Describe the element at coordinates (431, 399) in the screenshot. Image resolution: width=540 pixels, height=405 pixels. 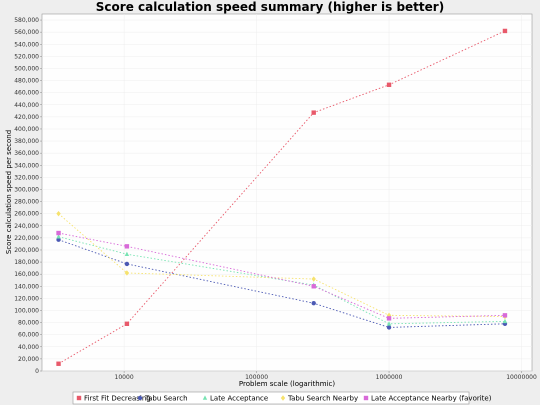
I see `legend-label: Late Acceptance Nearby (favorite)` at that location.